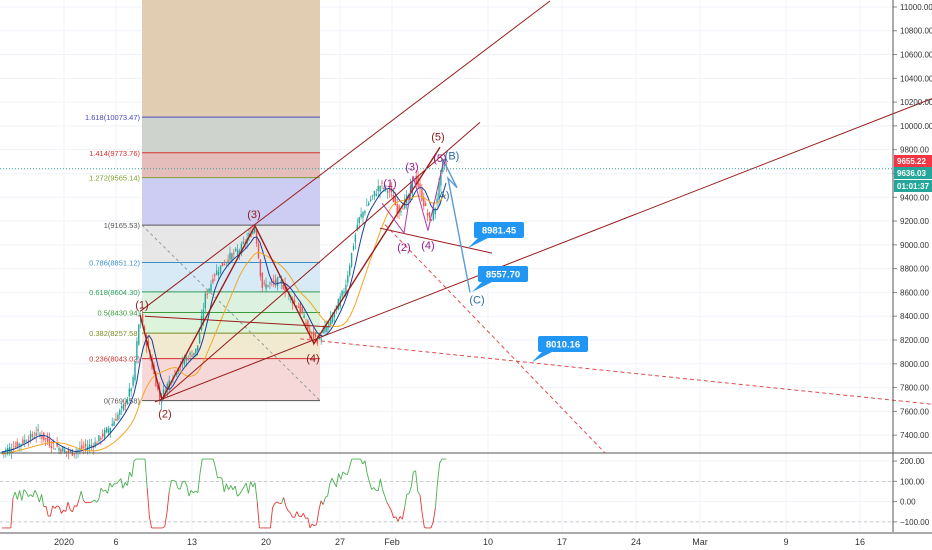 The width and height of the screenshot is (932, 550). I want to click on fib-level-label: 0(7690.58), so click(122, 401).